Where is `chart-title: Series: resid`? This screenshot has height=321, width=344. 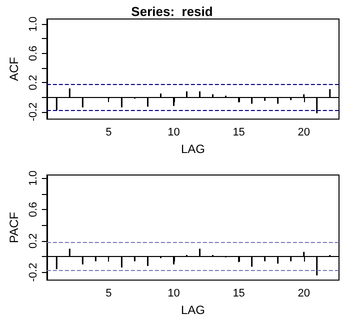 chart-title: Series: resid is located at coordinates (172, 11).